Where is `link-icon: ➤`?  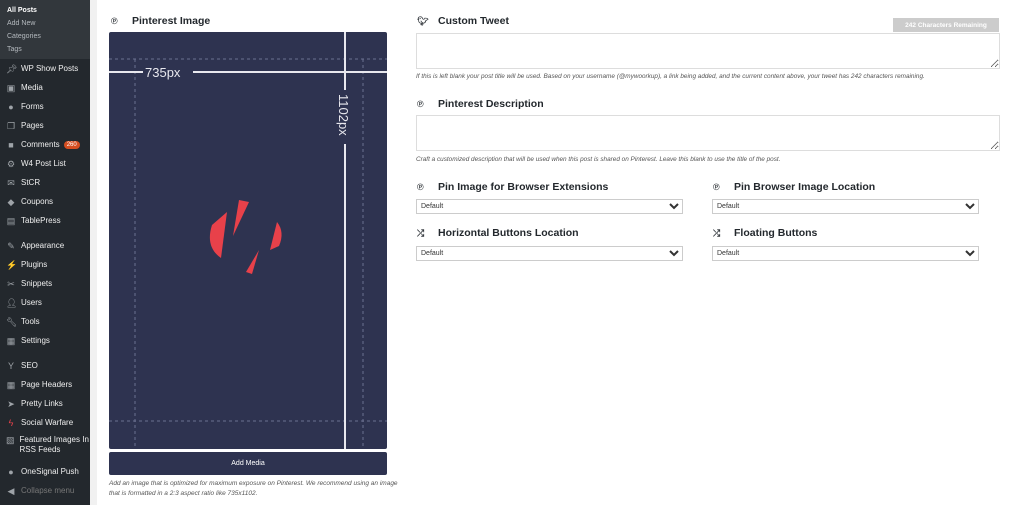
link-icon: ➤ is located at coordinates (11, 403).